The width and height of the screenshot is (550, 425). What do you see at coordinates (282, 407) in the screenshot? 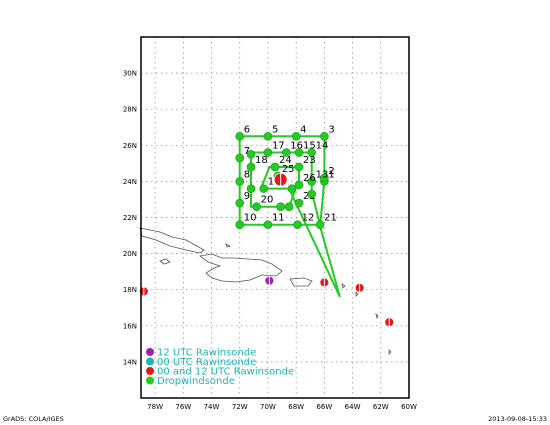
I see `x-axis-labels: 78W 76W 74W 72W 70W 68W 66W 64W 62W 60W` at bounding box center [282, 407].